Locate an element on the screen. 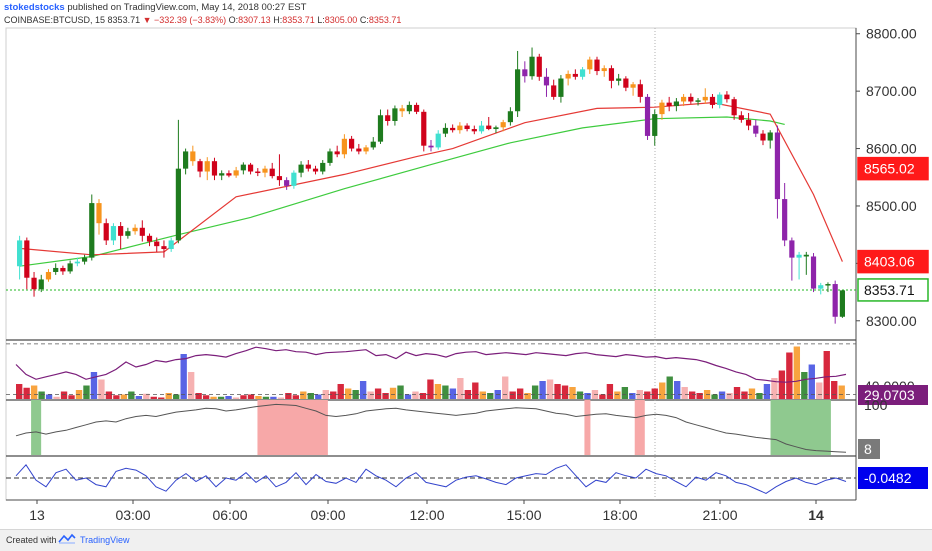 The image size is (932, 551). x-tick-label: 03:00 is located at coordinates (132, 515).